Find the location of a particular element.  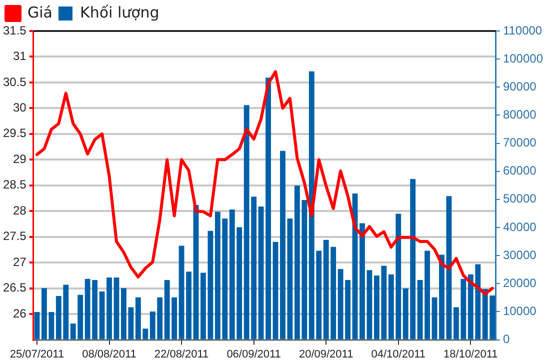

y2-tick-label: 40000 is located at coordinates (519, 227).